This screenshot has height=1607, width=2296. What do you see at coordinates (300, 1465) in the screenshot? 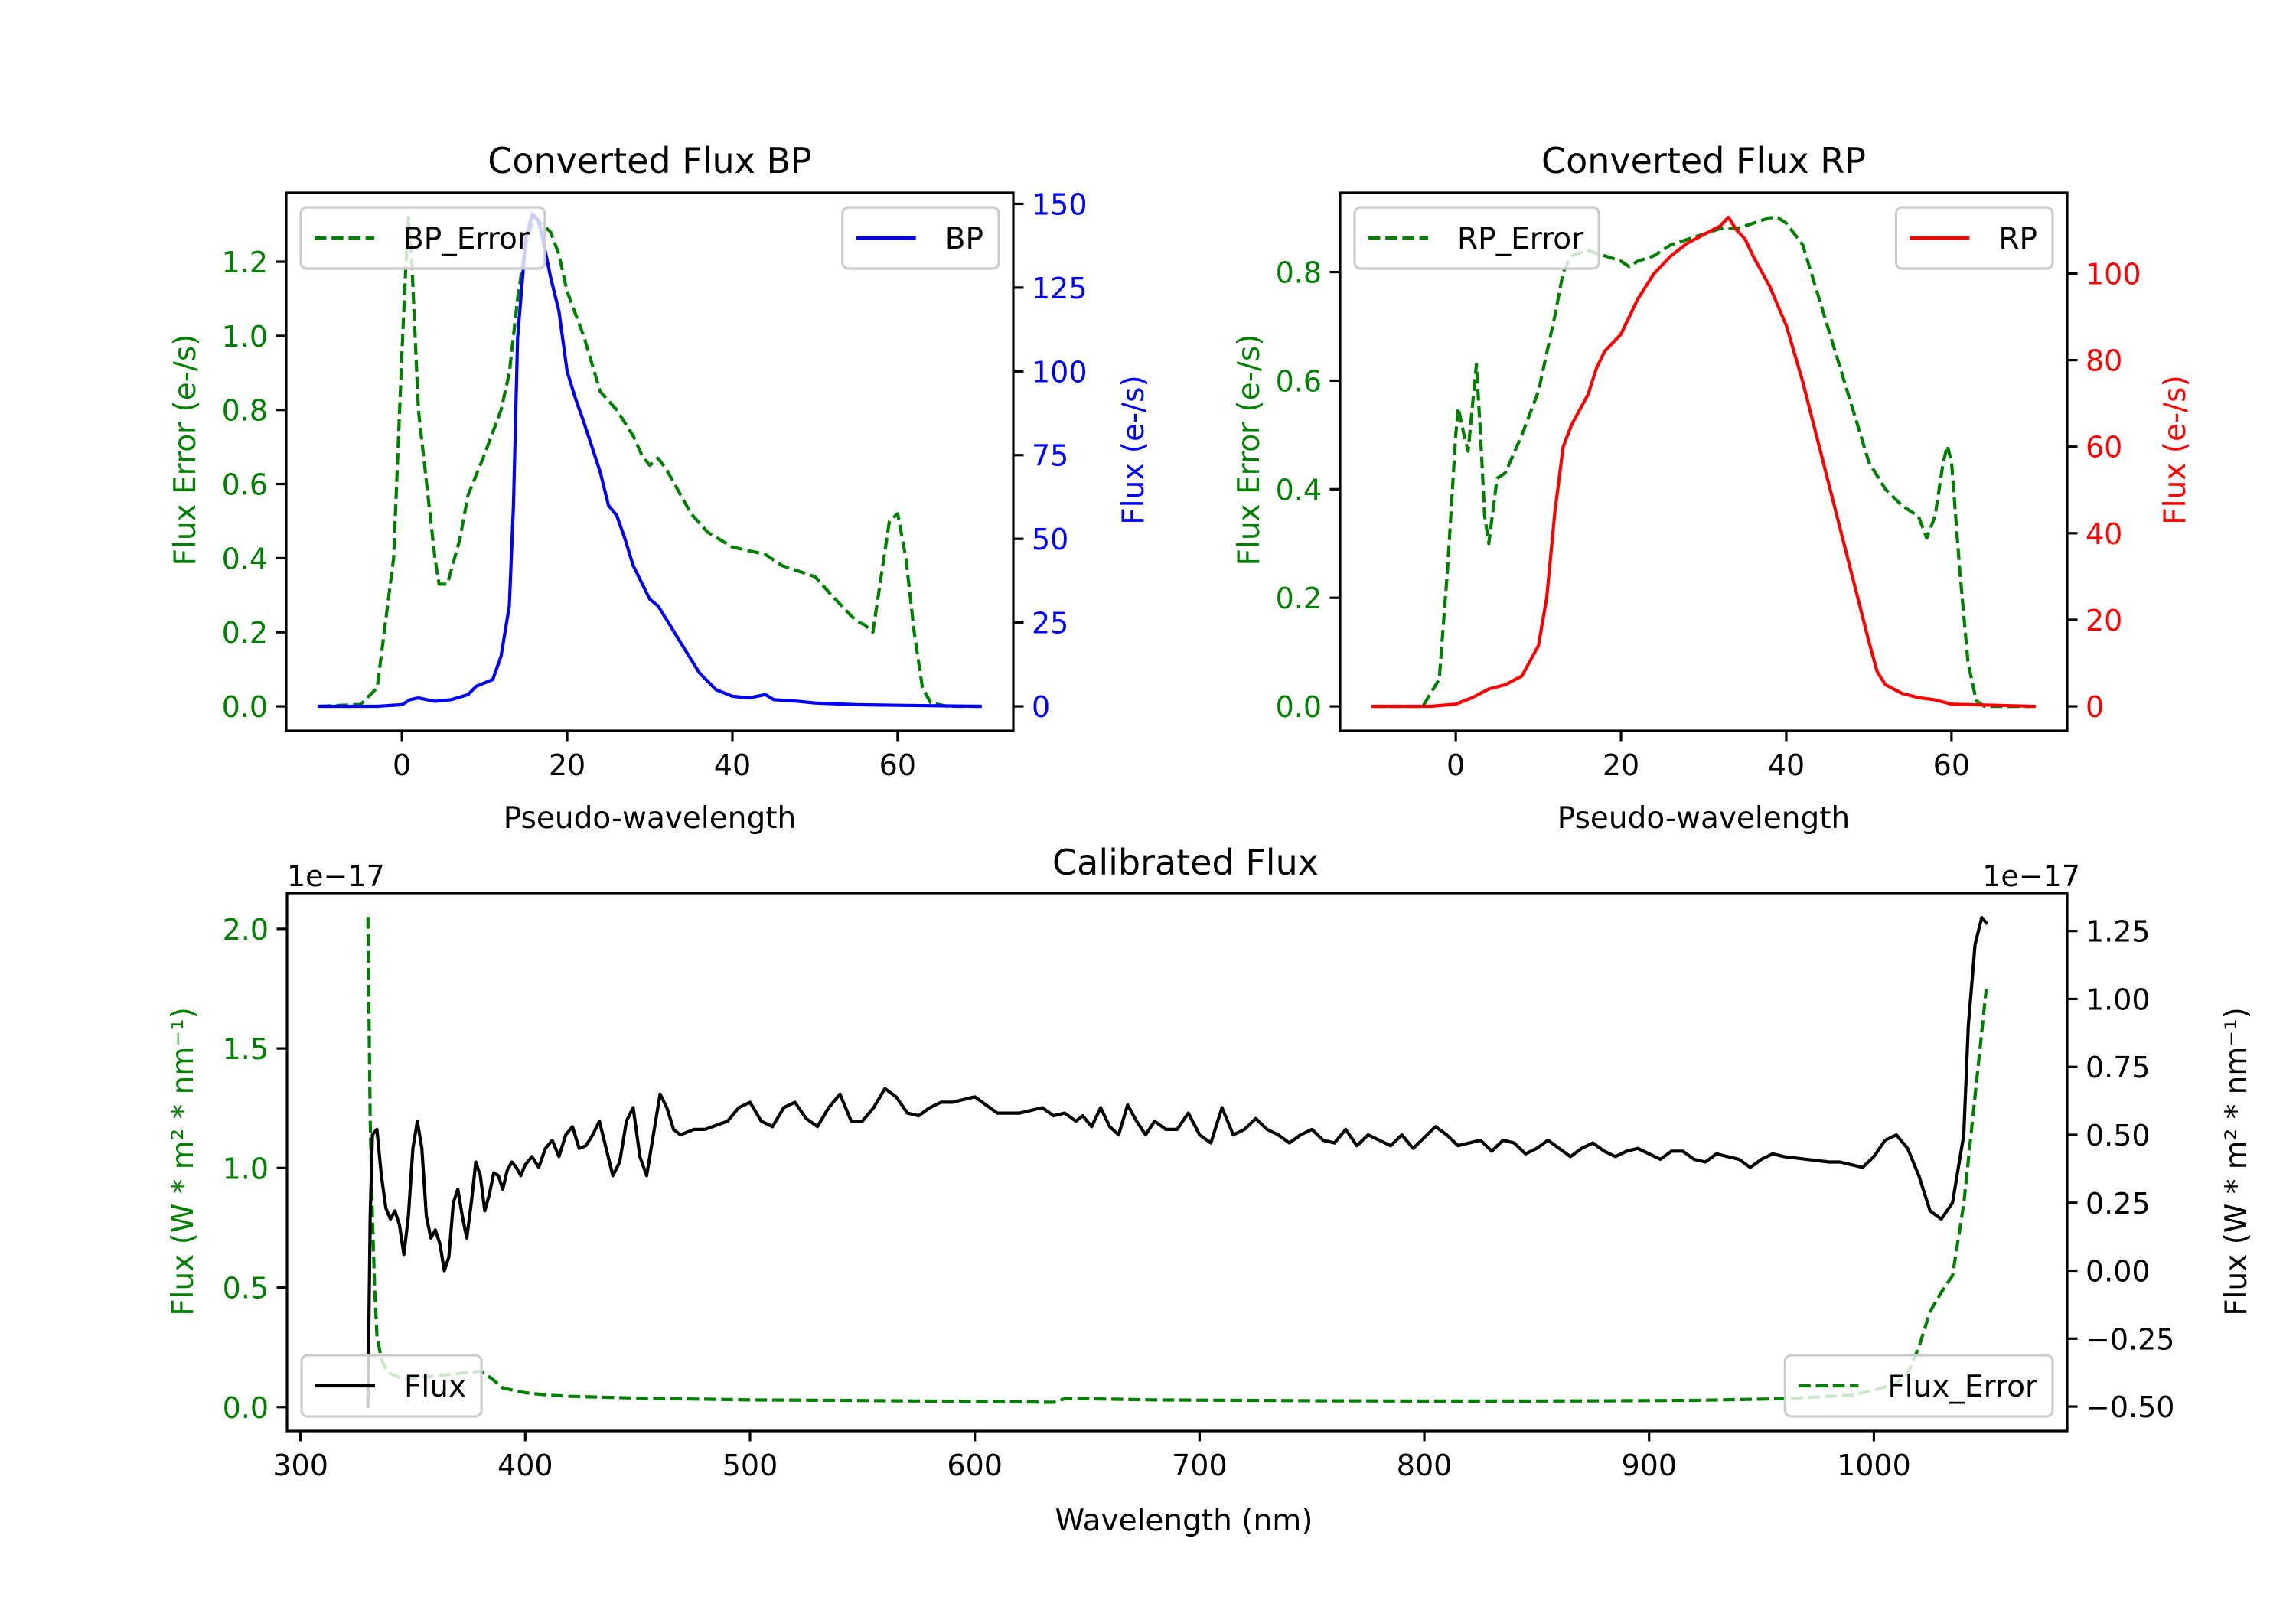
I see `x-tick-label: 300` at bounding box center [300, 1465].